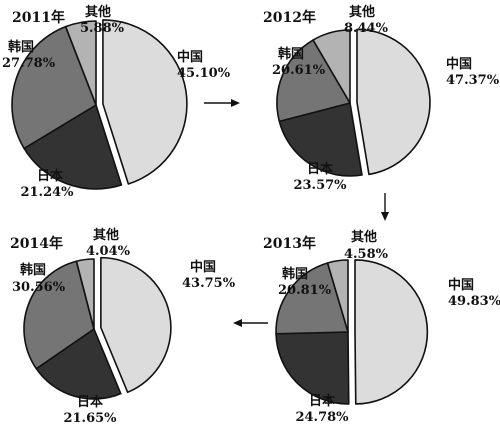  I want to click on pie-2012-slice-china, so click(393, 102).